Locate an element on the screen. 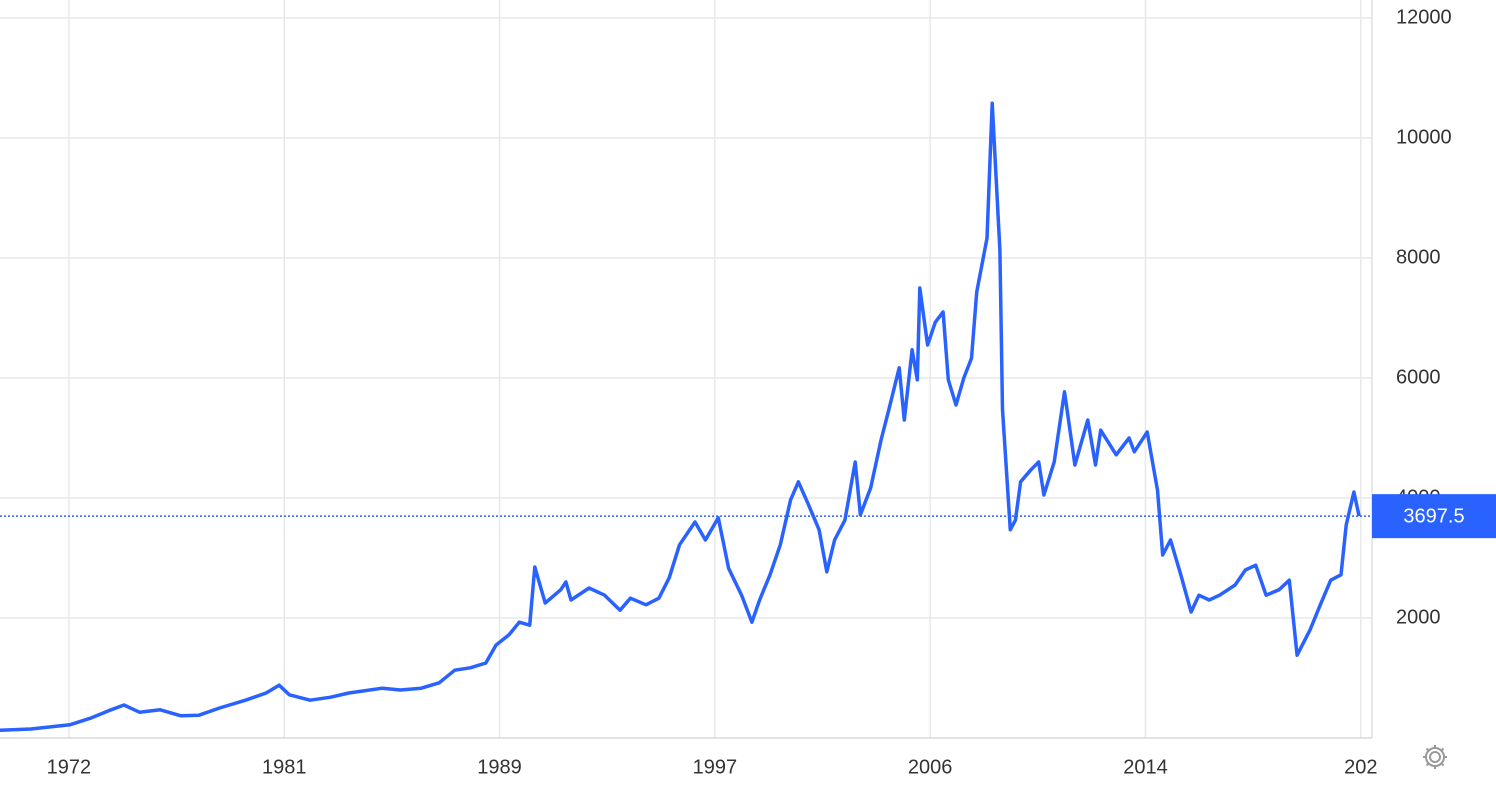  x-tick-label: 1981 is located at coordinates (284, 767).